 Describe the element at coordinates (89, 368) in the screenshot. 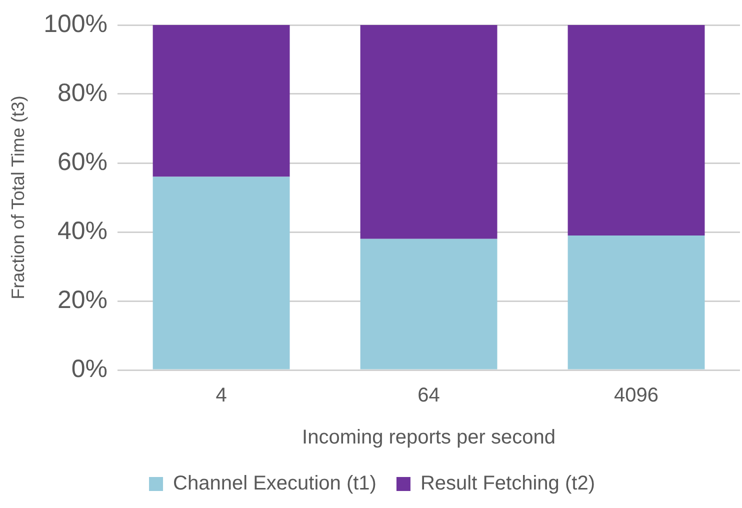

I see `y-tick-label: 0%` at that location.